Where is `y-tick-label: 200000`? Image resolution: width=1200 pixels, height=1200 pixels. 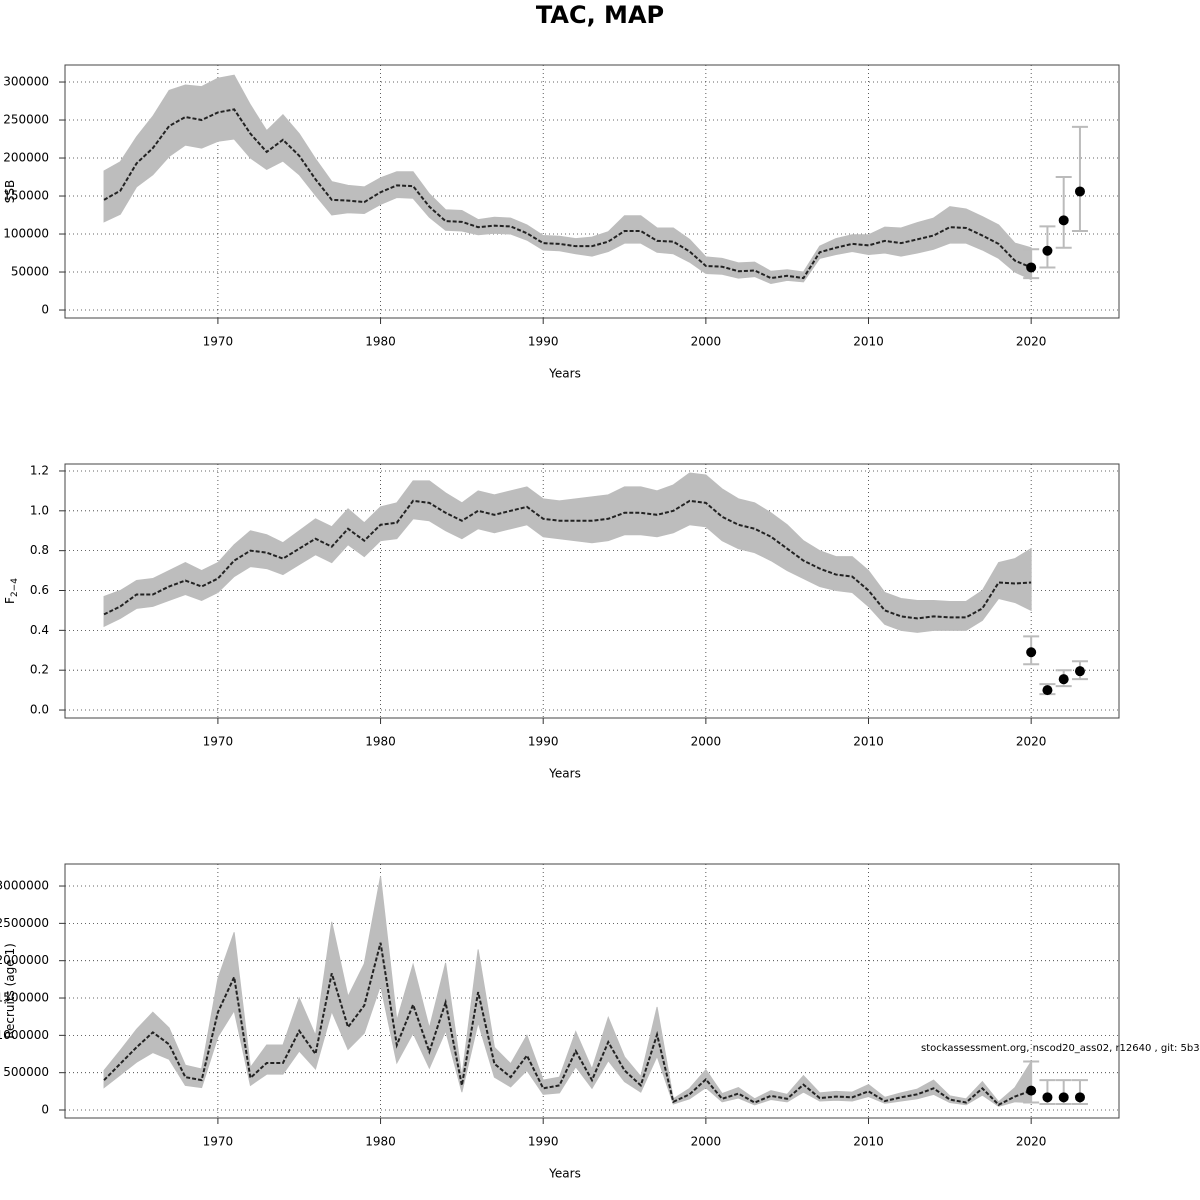 y-tick-label: 200000 is located at coordinates (26, 158).